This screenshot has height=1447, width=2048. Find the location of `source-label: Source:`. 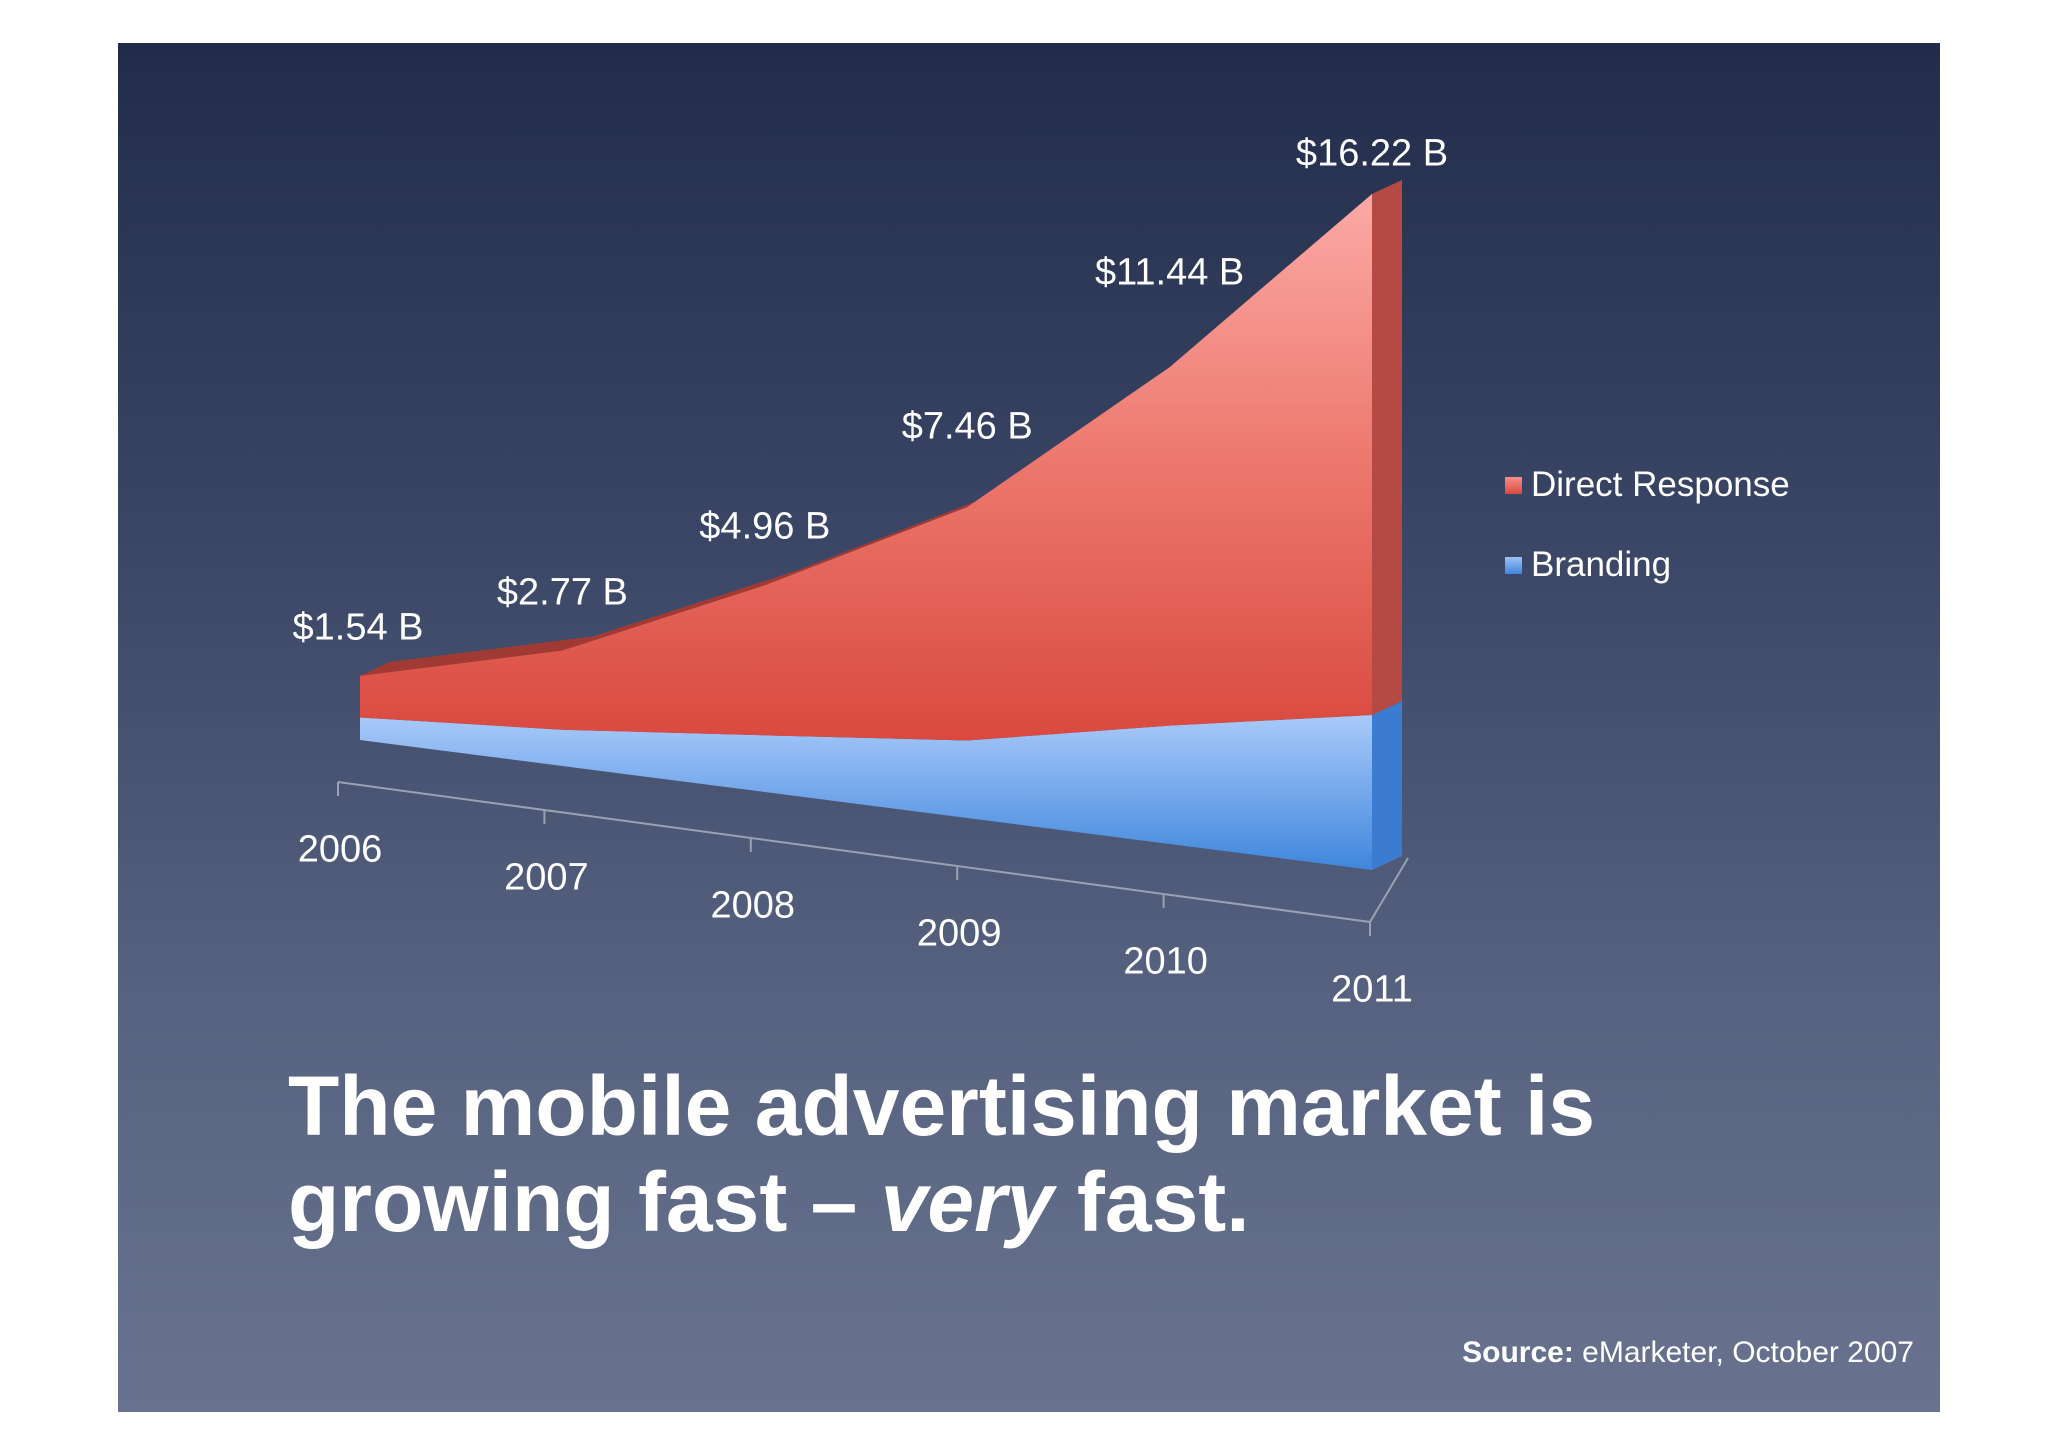

source-label: Source: is located at coordinates (1518, 1352).